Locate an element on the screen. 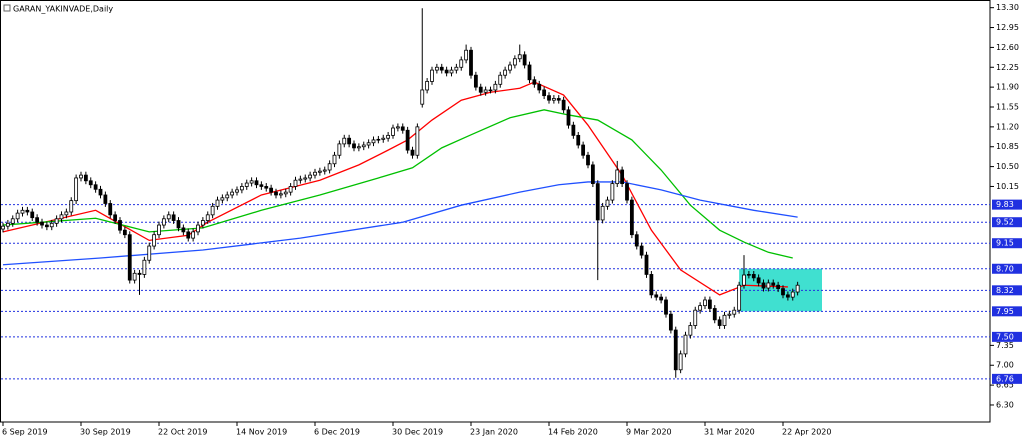 The image size is (1024, 440). x-tick-label: 31 Mar 2020 is located at coordinates (729, 432).